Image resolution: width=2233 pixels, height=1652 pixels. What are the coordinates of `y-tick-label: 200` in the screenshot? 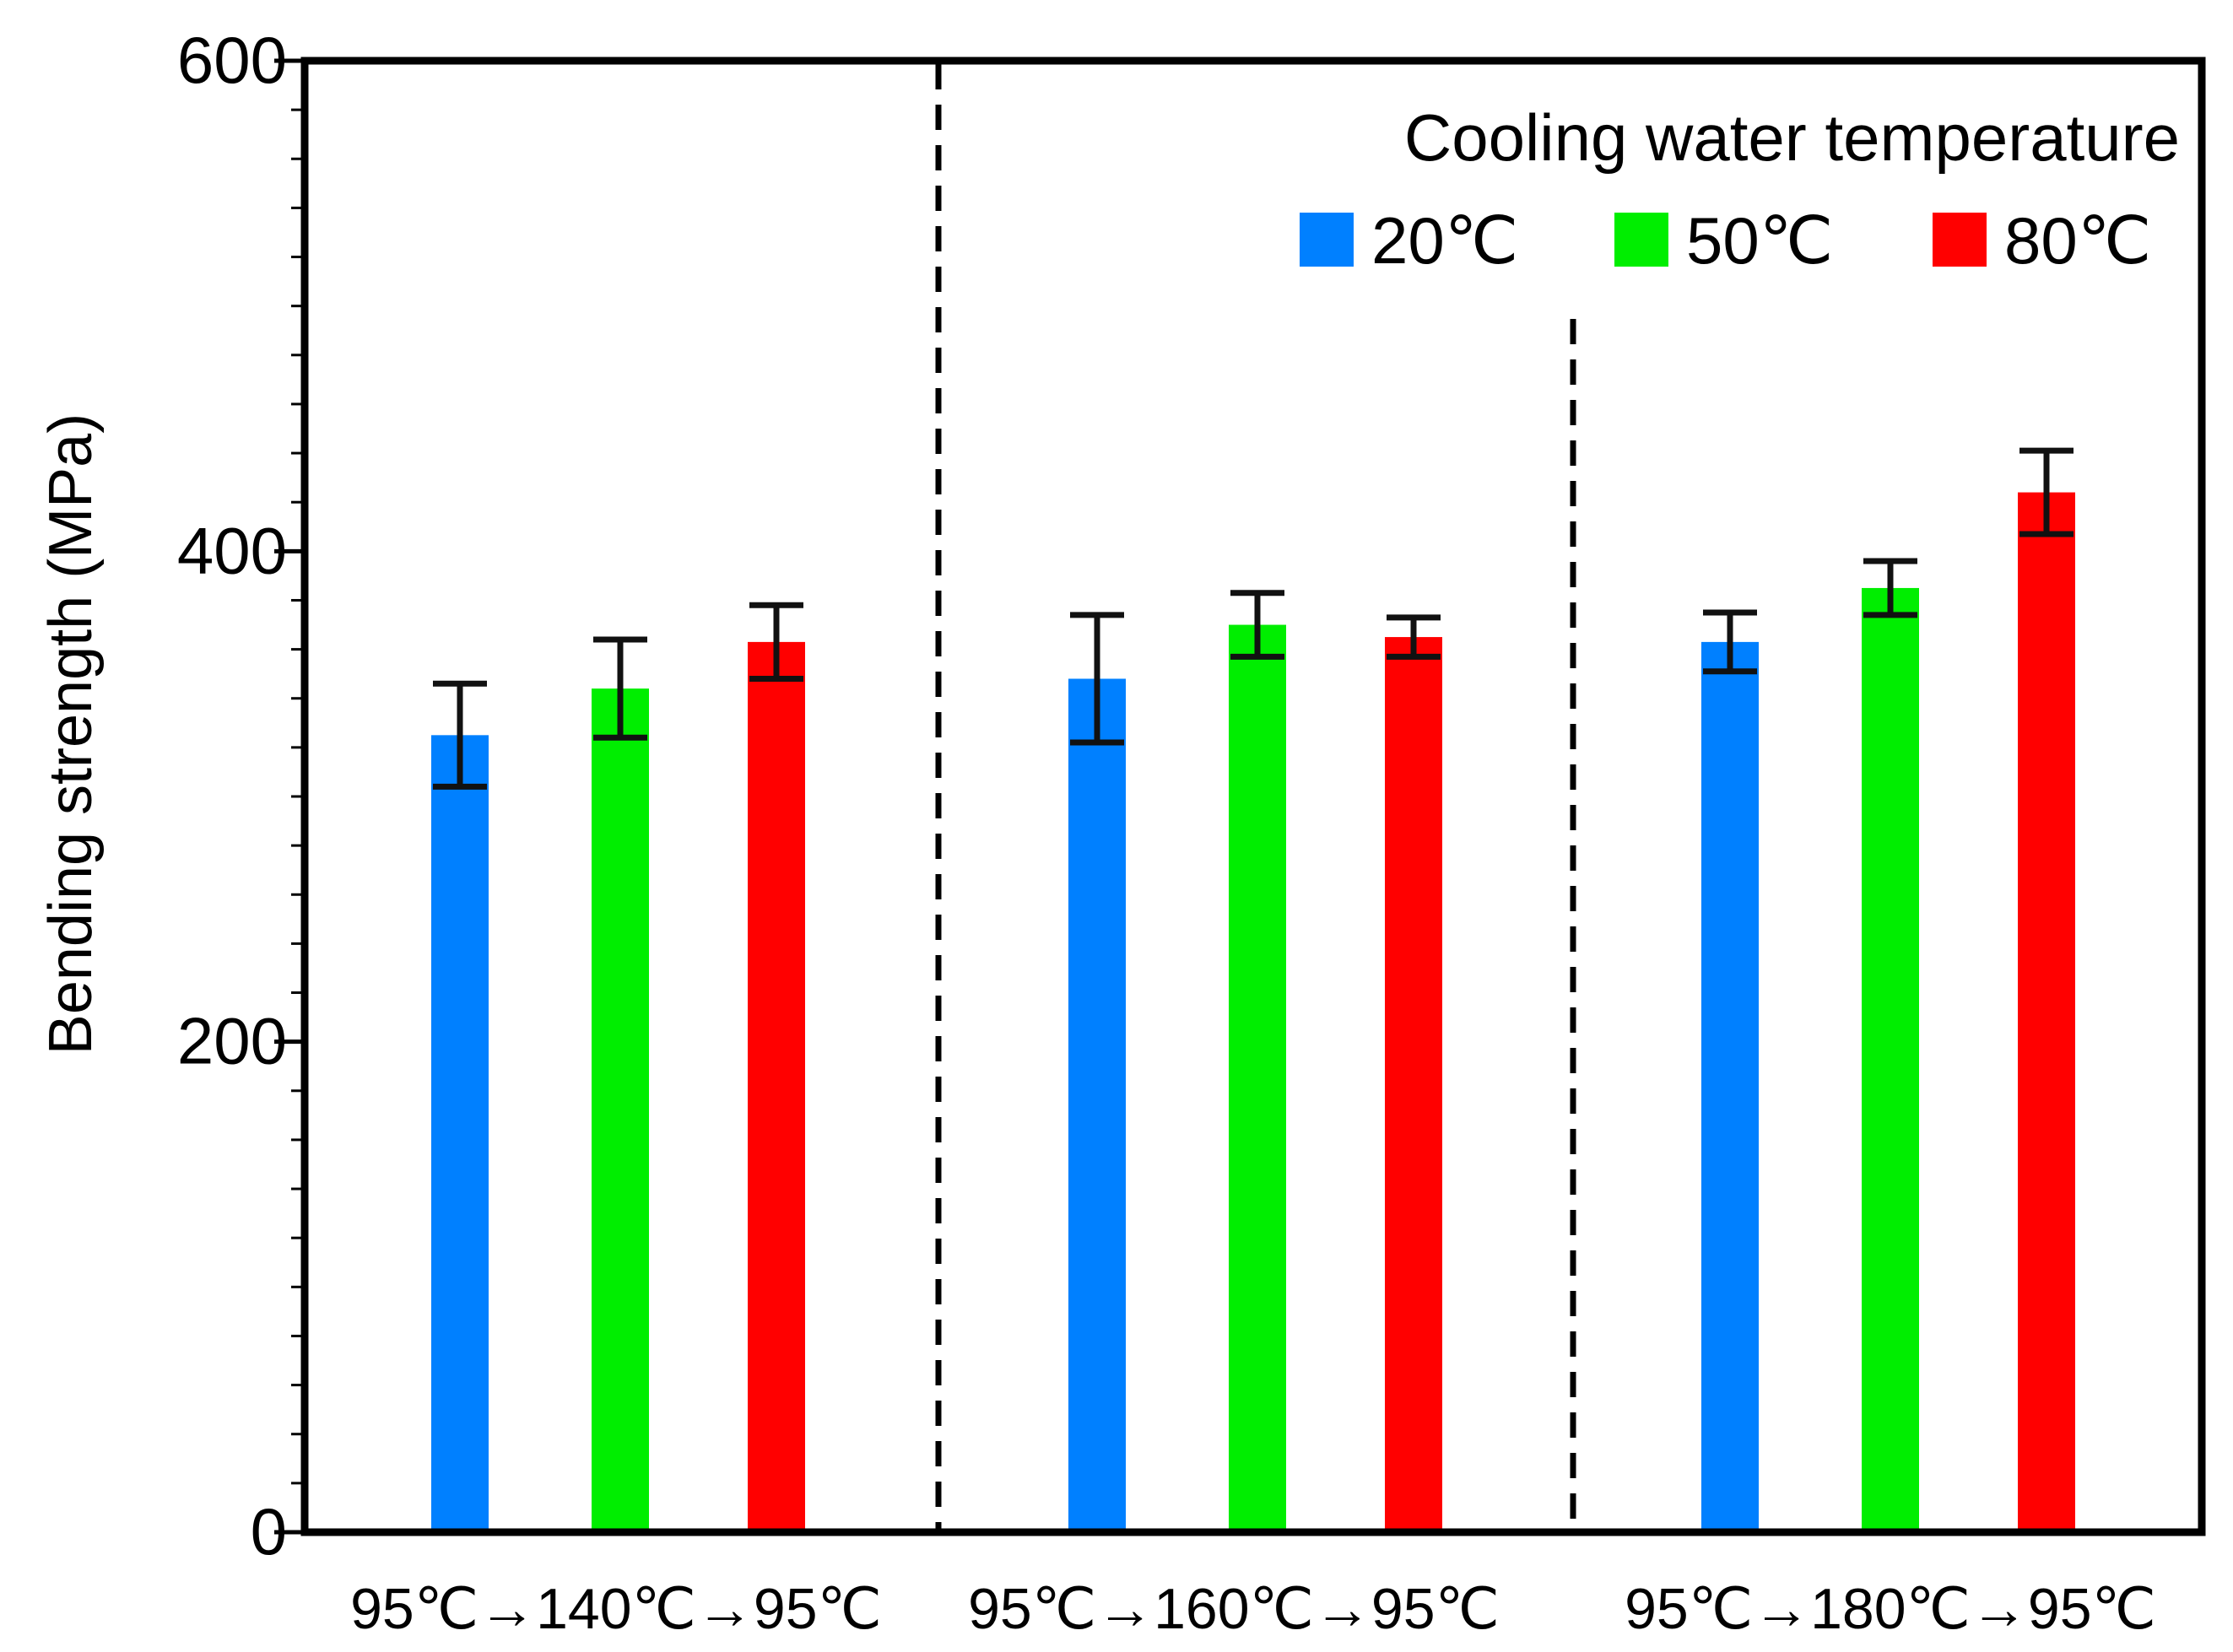 It's located at (232, 1041).